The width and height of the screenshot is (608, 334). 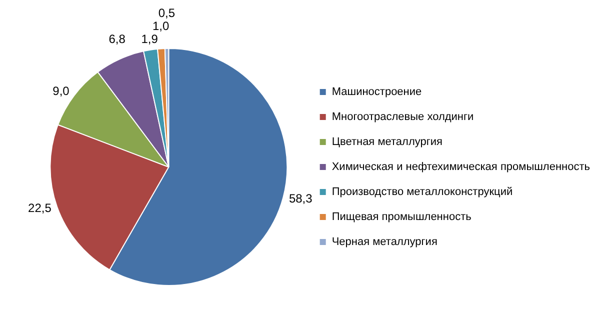 I want to click on legend-label: Производство металлоконструкций, so click(x=422, y=192).